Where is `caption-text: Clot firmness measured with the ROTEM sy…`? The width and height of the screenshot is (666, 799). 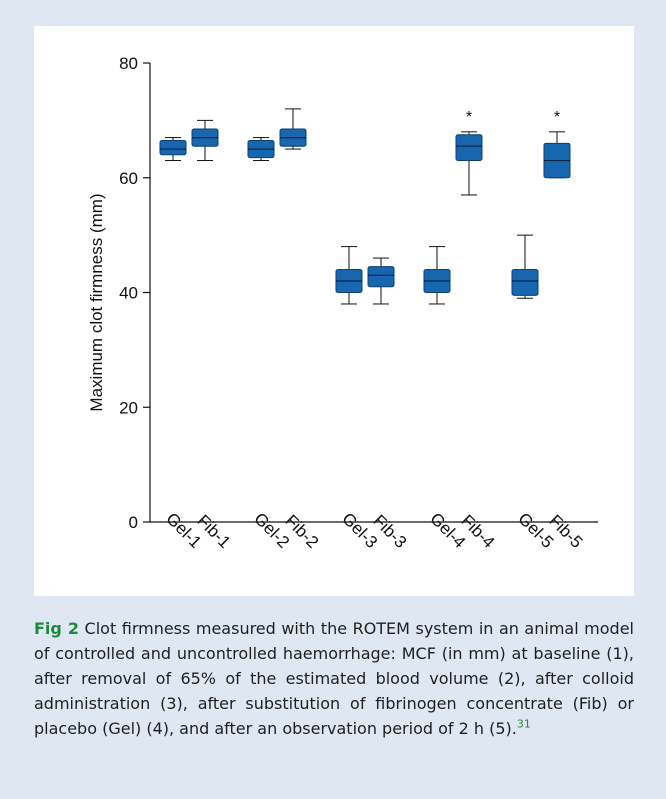
caption-text: Clot firmness measured with the ROTEM sy… is located at coordinates (334, 678).